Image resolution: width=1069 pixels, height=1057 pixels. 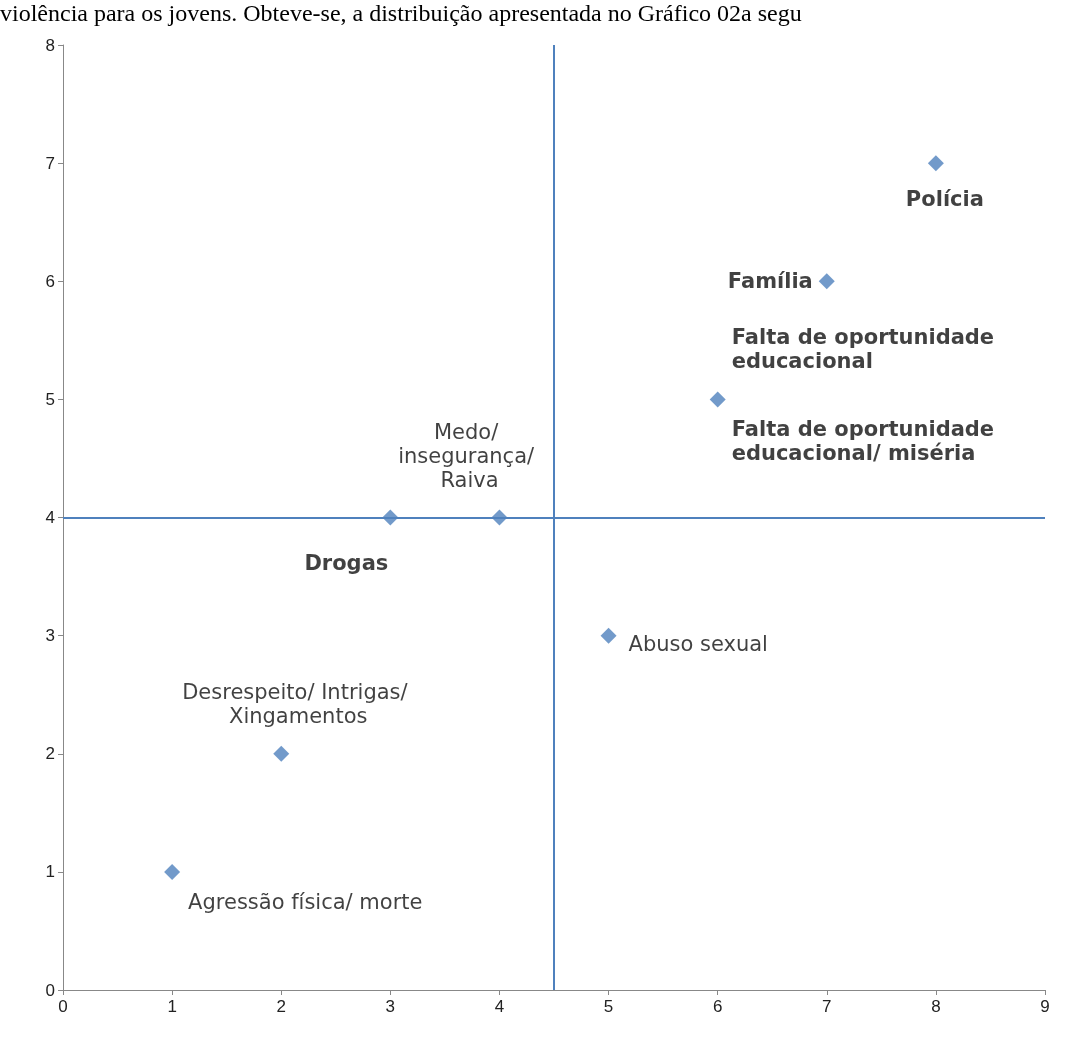 What do you see at coordinates (50, 45) in the screenshot?
I see `y-tick-label: 8` at bounding box center [50, 45].